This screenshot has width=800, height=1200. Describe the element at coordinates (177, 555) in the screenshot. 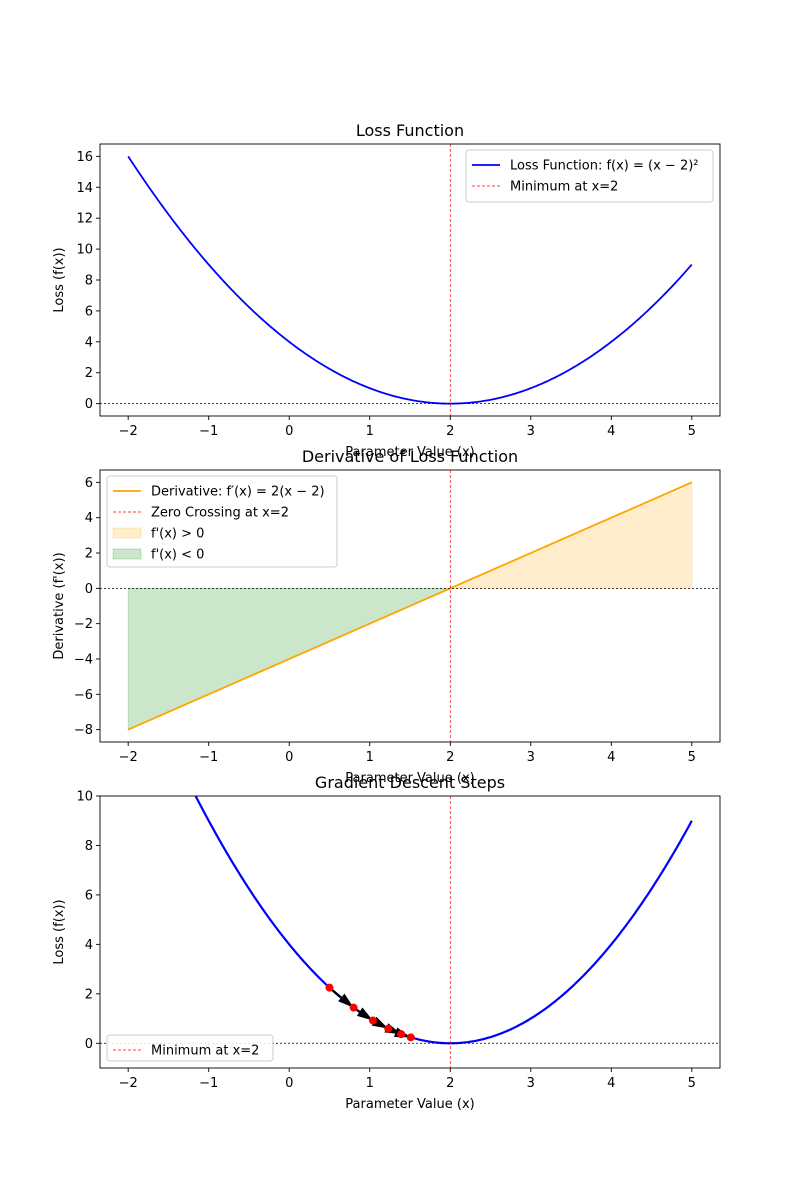

I see `legend-label: f'(x) < 0` at that location.